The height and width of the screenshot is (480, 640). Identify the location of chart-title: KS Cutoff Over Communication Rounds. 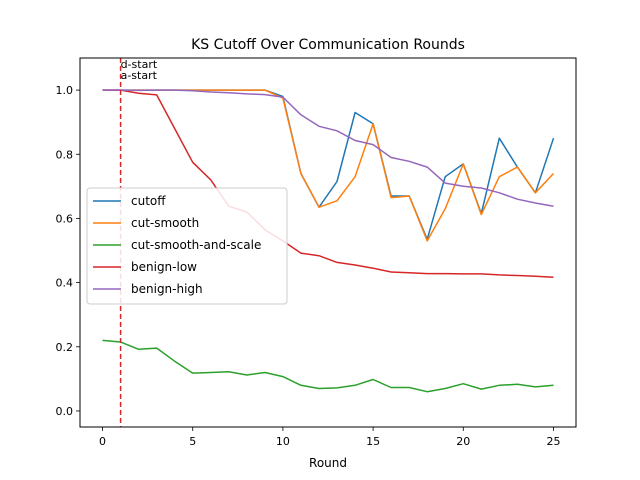
(328, 45).